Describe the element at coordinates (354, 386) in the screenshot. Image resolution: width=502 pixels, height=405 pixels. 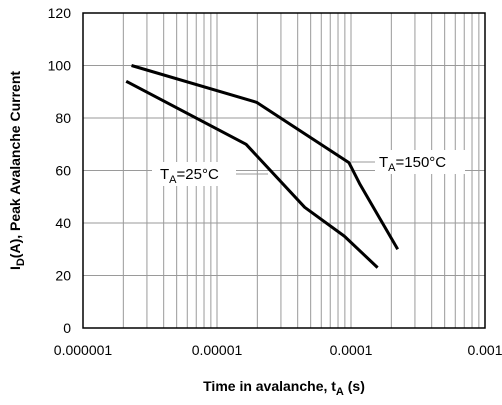
I see `x-axis-title-tail: (s)` at that location.